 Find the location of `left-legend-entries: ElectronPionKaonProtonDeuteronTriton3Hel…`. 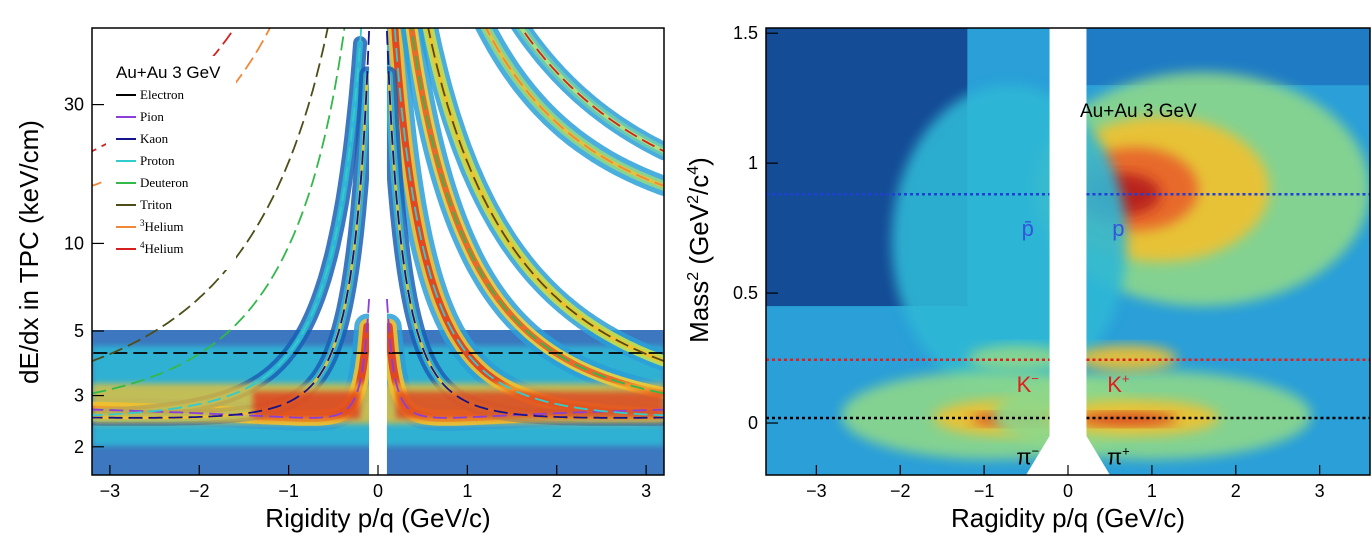

left-legend-entries: ElectronPionKaonProtonDeuteronTriton3Hel… is located at coordinates (152, 171).